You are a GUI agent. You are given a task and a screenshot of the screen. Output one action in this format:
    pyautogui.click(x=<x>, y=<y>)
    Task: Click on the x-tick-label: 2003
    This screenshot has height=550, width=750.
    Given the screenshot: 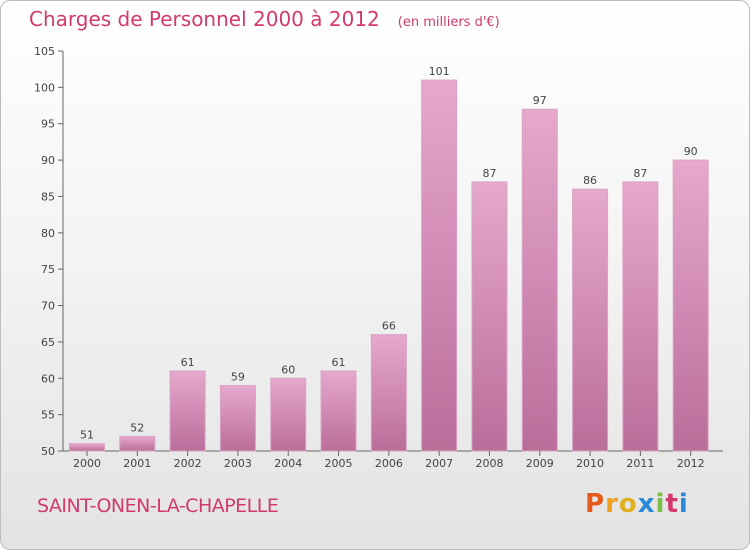 What is the action you would take?
    pyautogui.click(x=238, y=463)
    